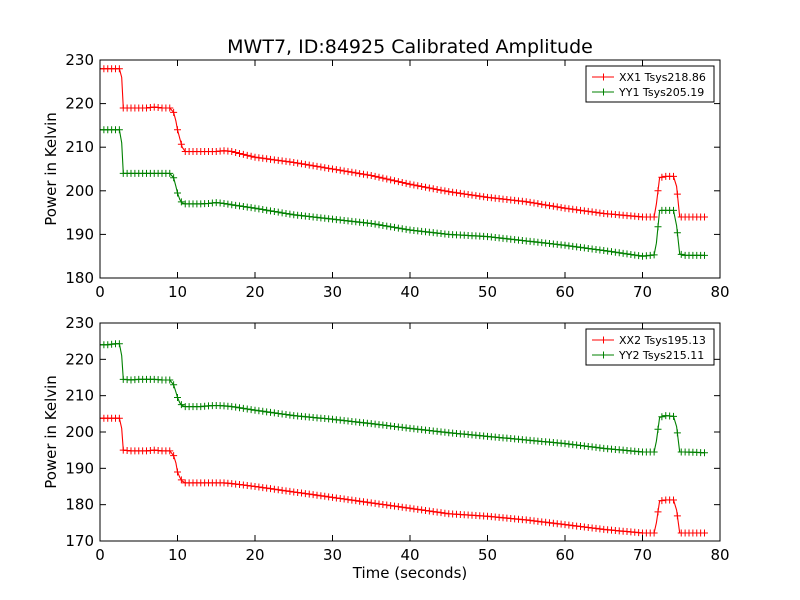 Image resolution: width=800 pixels, height=600 pixels. What do you see at coordinates (648, 355) in the screenshot?
I see `legend-item-2: YY2 Tsys215.11` at bounding box center [648, 355].